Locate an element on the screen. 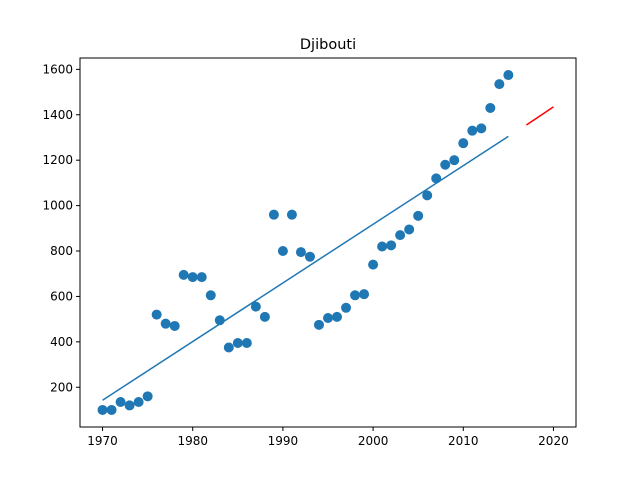  y-tick-label: 800 is located at coordinates (61, 251).